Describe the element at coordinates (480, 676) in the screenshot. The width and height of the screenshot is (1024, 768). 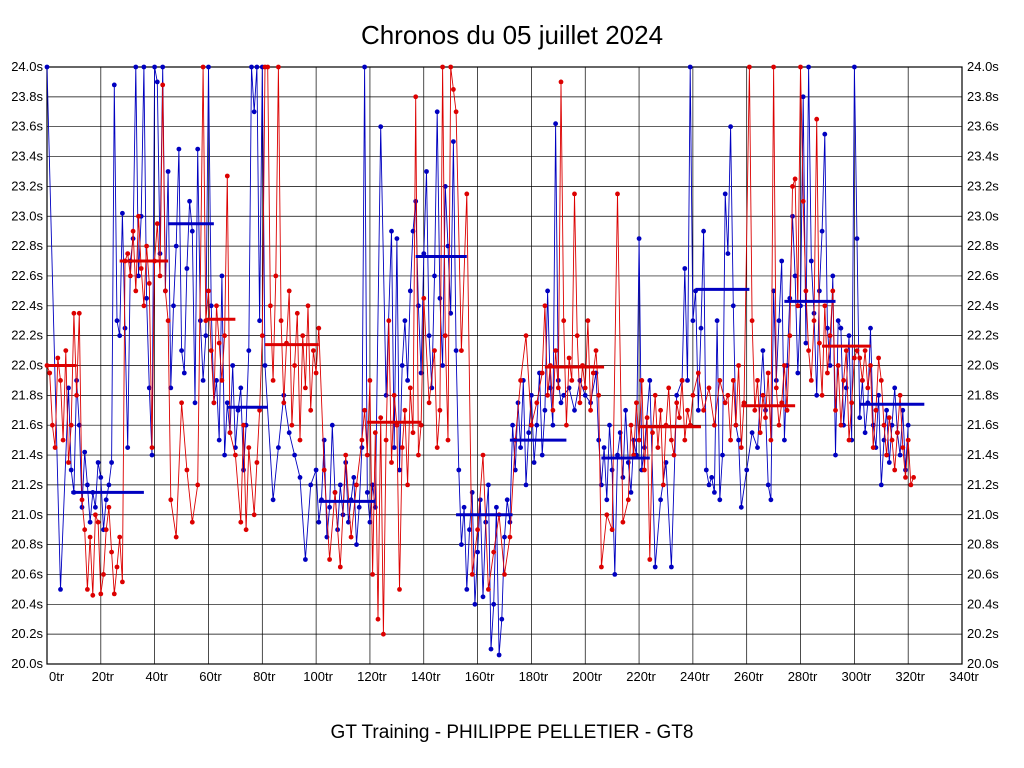
I see `x-axis-tick-label: 160tr` at that location.